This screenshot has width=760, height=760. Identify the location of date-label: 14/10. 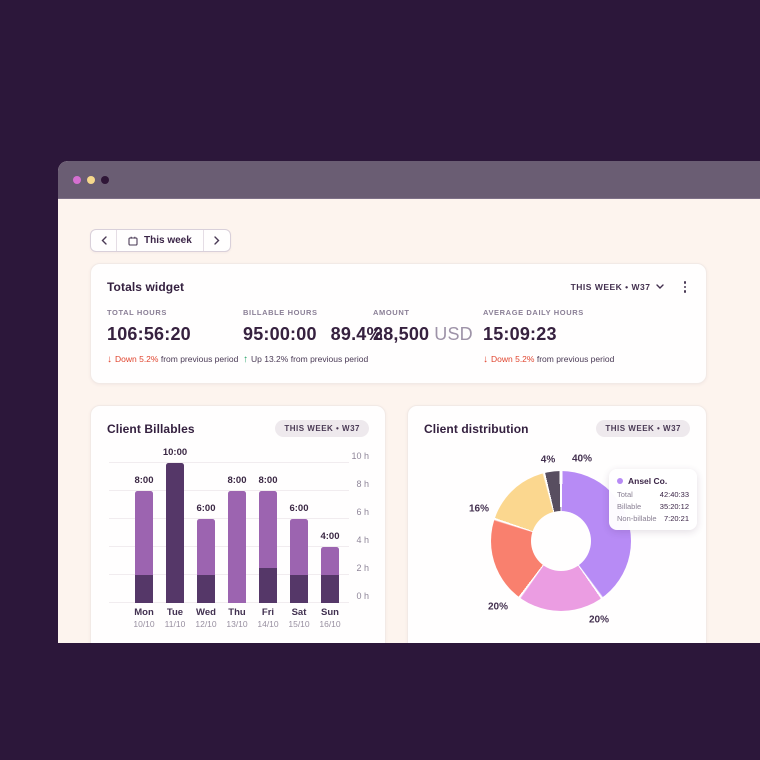
(268, 624).